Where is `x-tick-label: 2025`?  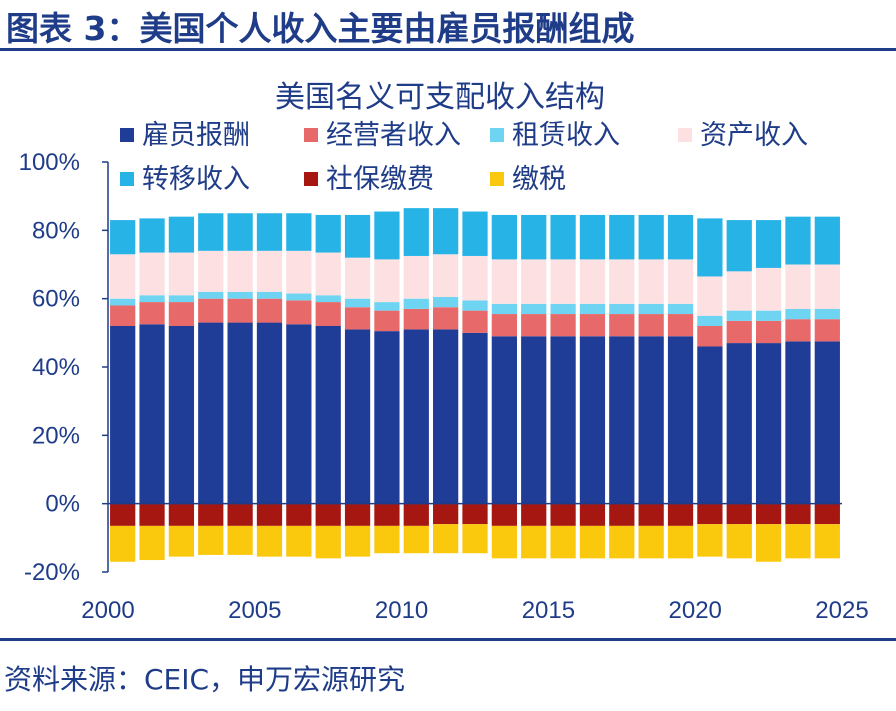
x-tick-label: 2025 is located at coordinates (841, 610).